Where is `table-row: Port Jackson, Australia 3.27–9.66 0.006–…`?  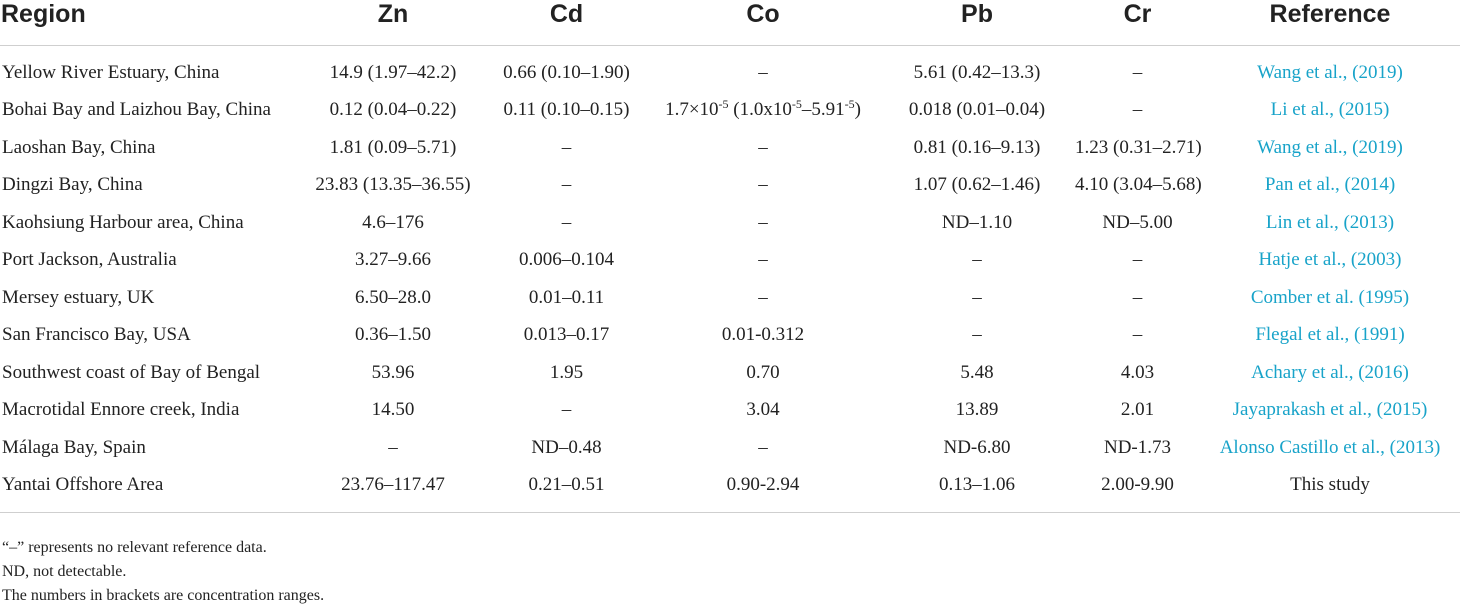 table-row: Port Jackson, Australia 3.27–9.66 0.006–… is located at coordinates (730, 261).